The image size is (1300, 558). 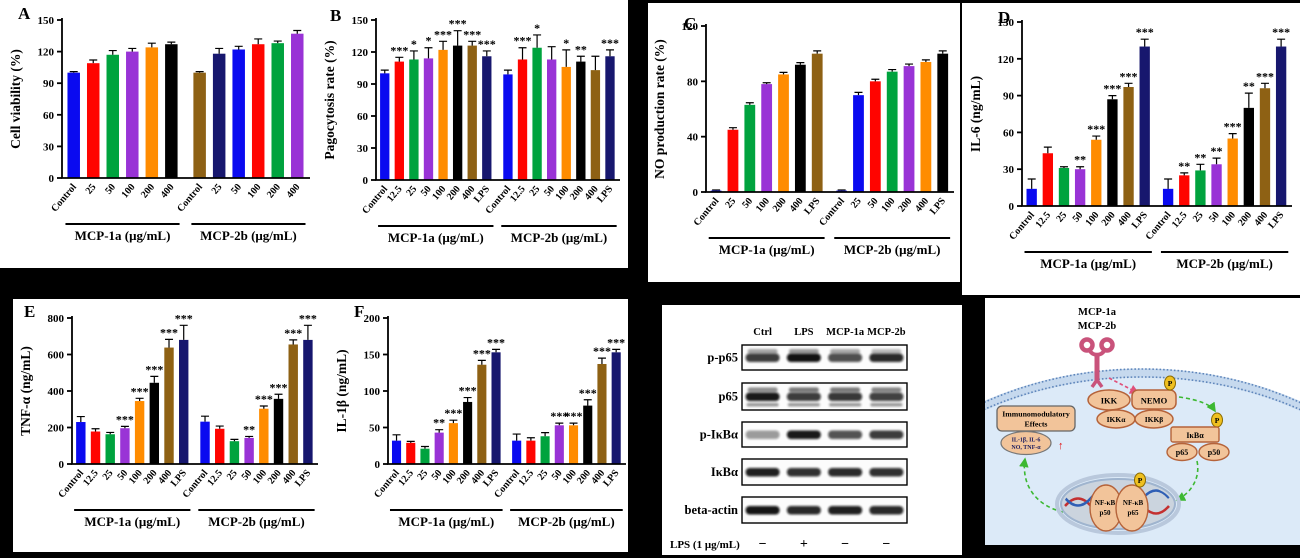 What do you see at coordinates (1170, 383) in the screenshot?
I see `phospho-badge-nemo-label: P` at bounding box center [1170, 383].